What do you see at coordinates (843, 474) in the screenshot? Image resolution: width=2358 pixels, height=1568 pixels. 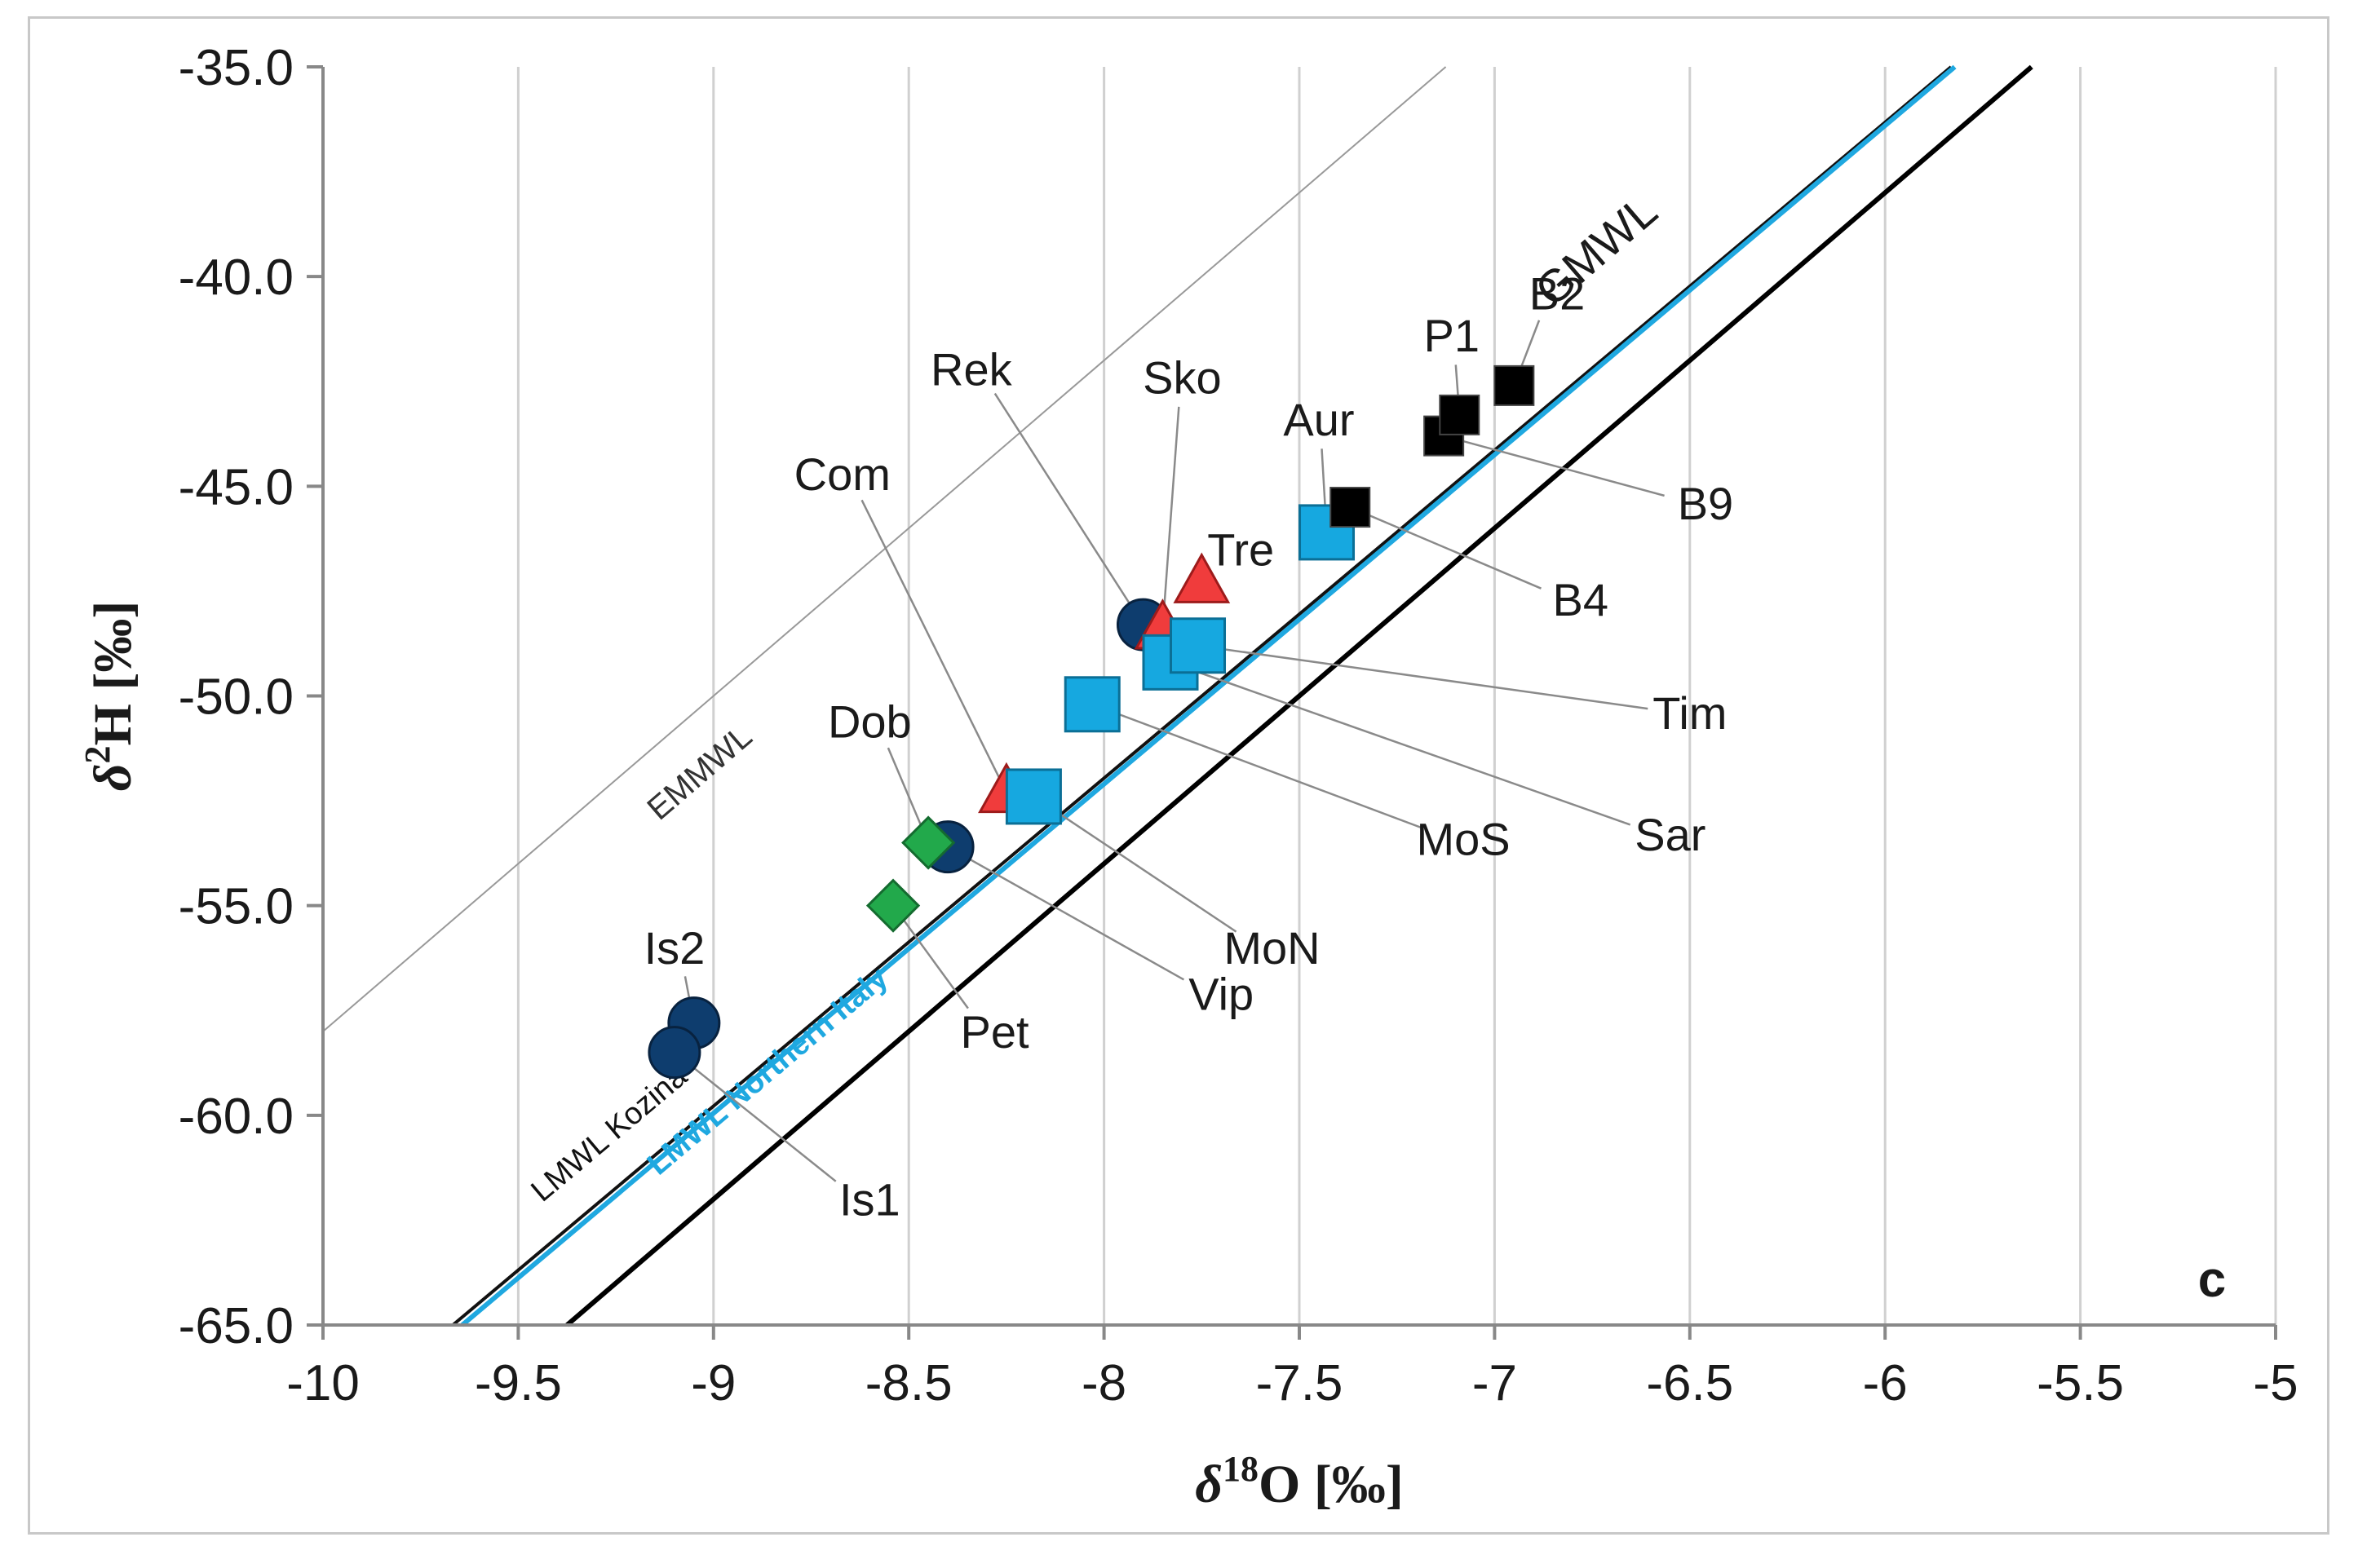 I see `point-label: Com` at bounding box center [843, 474].